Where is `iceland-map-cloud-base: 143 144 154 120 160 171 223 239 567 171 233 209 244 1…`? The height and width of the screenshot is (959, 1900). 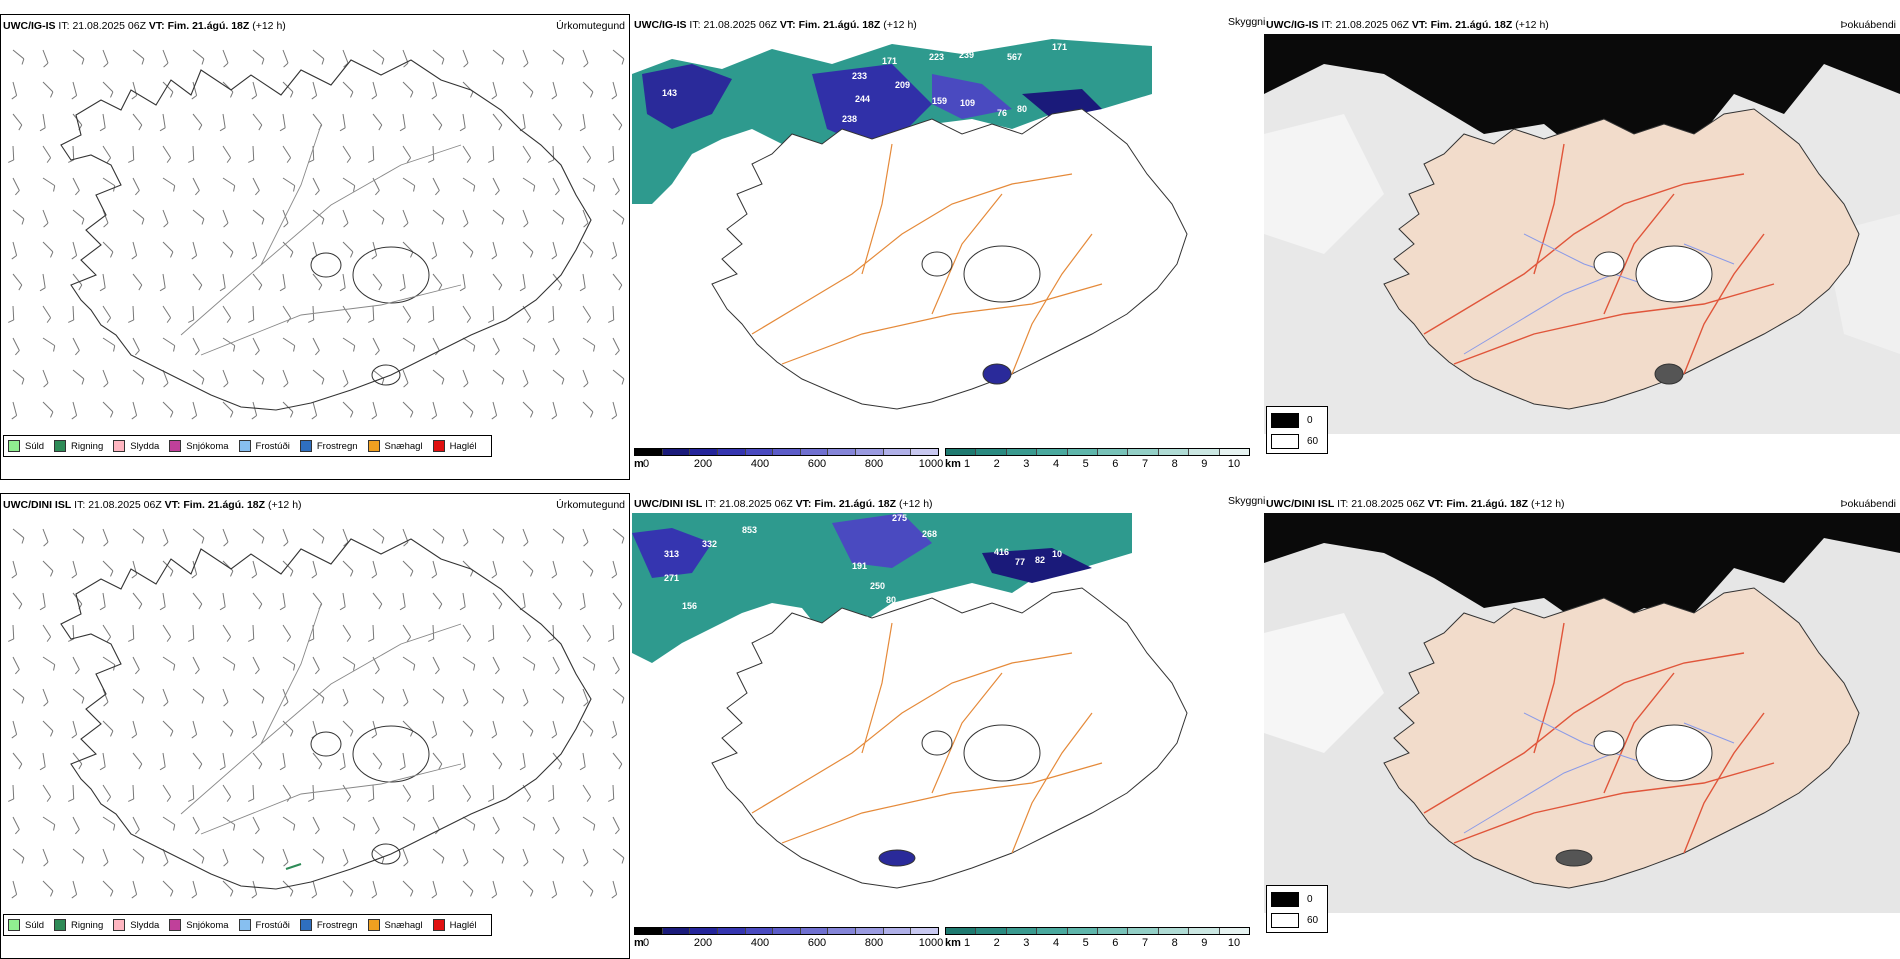 iceland-map-cloud-base: 143 144 154 120 160 171 223 239 567 171 233 209 244 1… is located at coordinates (910, 224).